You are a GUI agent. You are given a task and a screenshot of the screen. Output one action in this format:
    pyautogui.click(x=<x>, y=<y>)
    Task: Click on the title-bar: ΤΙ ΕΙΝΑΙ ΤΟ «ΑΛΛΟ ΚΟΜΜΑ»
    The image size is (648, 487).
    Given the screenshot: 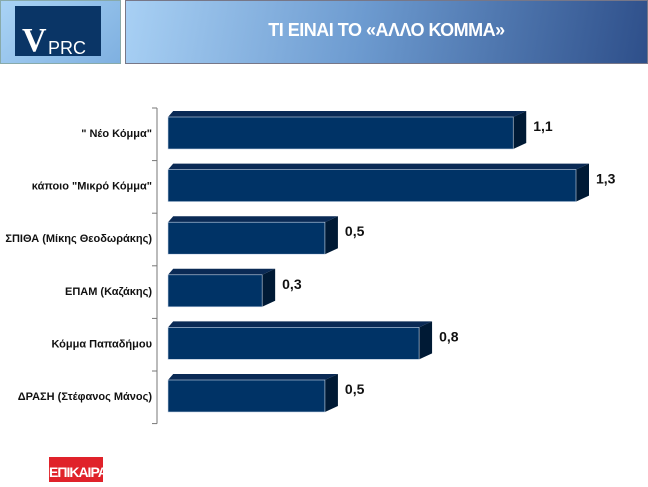 What is the action you would take?
    pyautogui.click(x=386, y=32)
    